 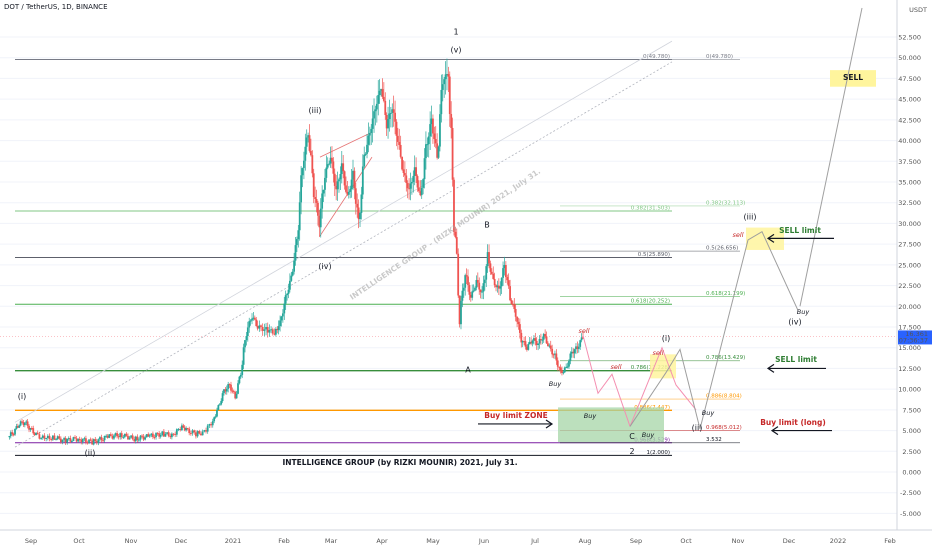 I want to click on wave-label: 2, so click(x=631, y=451).